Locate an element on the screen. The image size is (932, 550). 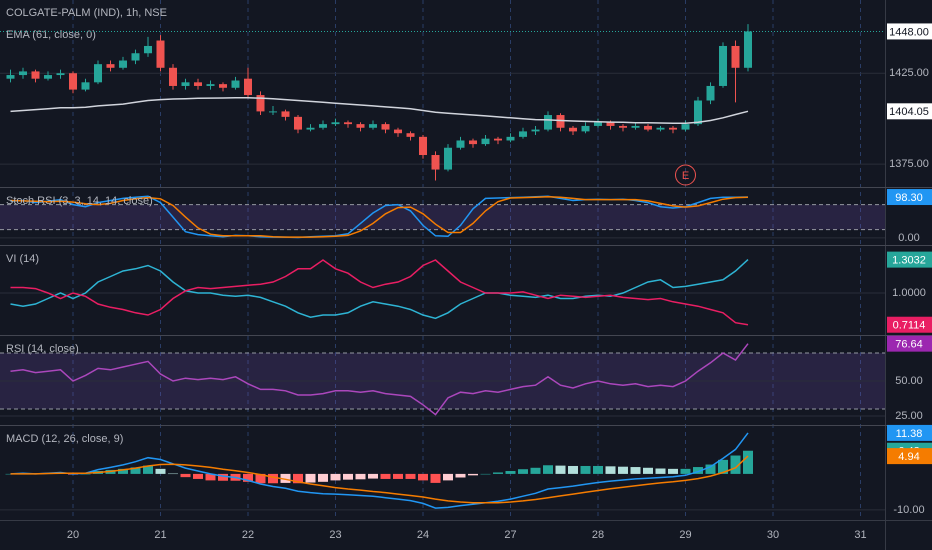
price-tag-label: 98.30 is located at coordinates (909, 198).